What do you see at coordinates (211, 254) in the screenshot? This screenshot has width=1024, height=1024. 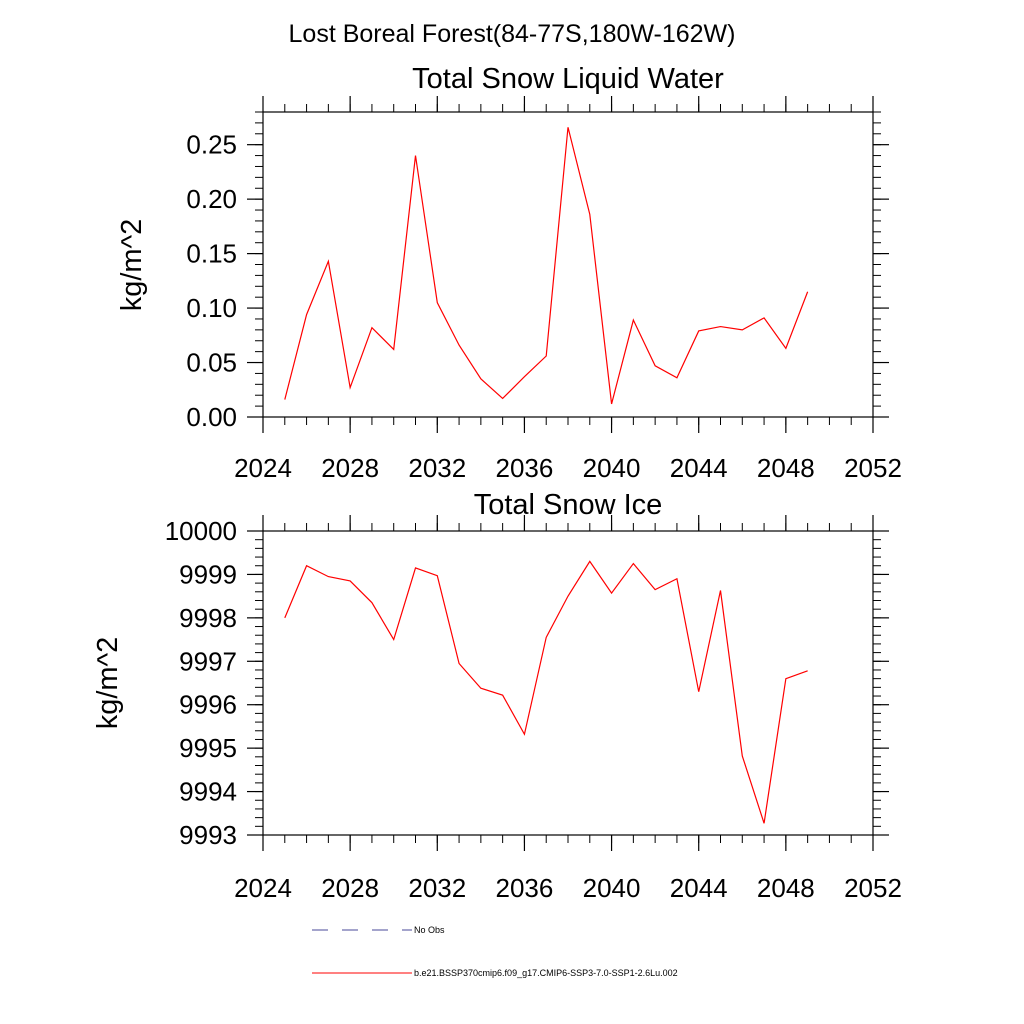 I see `y-tick-label: 0.15` at bounding box center [211, 254].